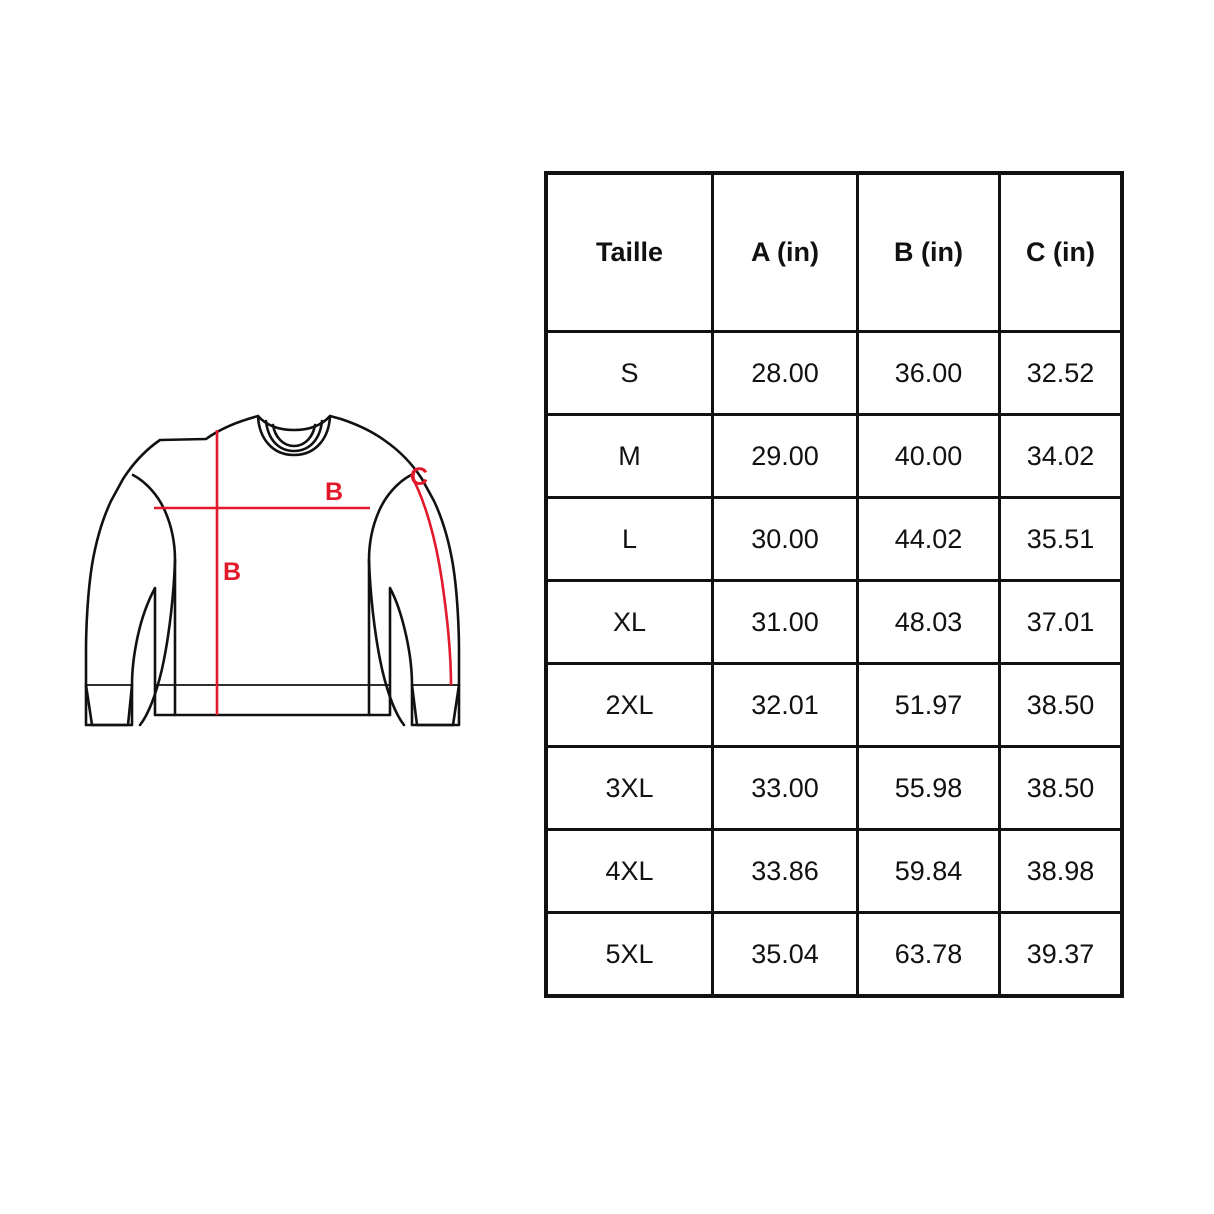  Describe the element at coordinates (1060, 871) in the screenshot. I see `cell-c: 38.98` at that location.